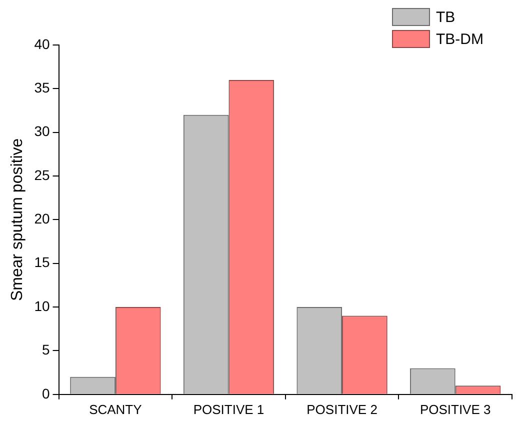  I want to click on y-axis-title: Smear sputum positive, so click(17, 220).